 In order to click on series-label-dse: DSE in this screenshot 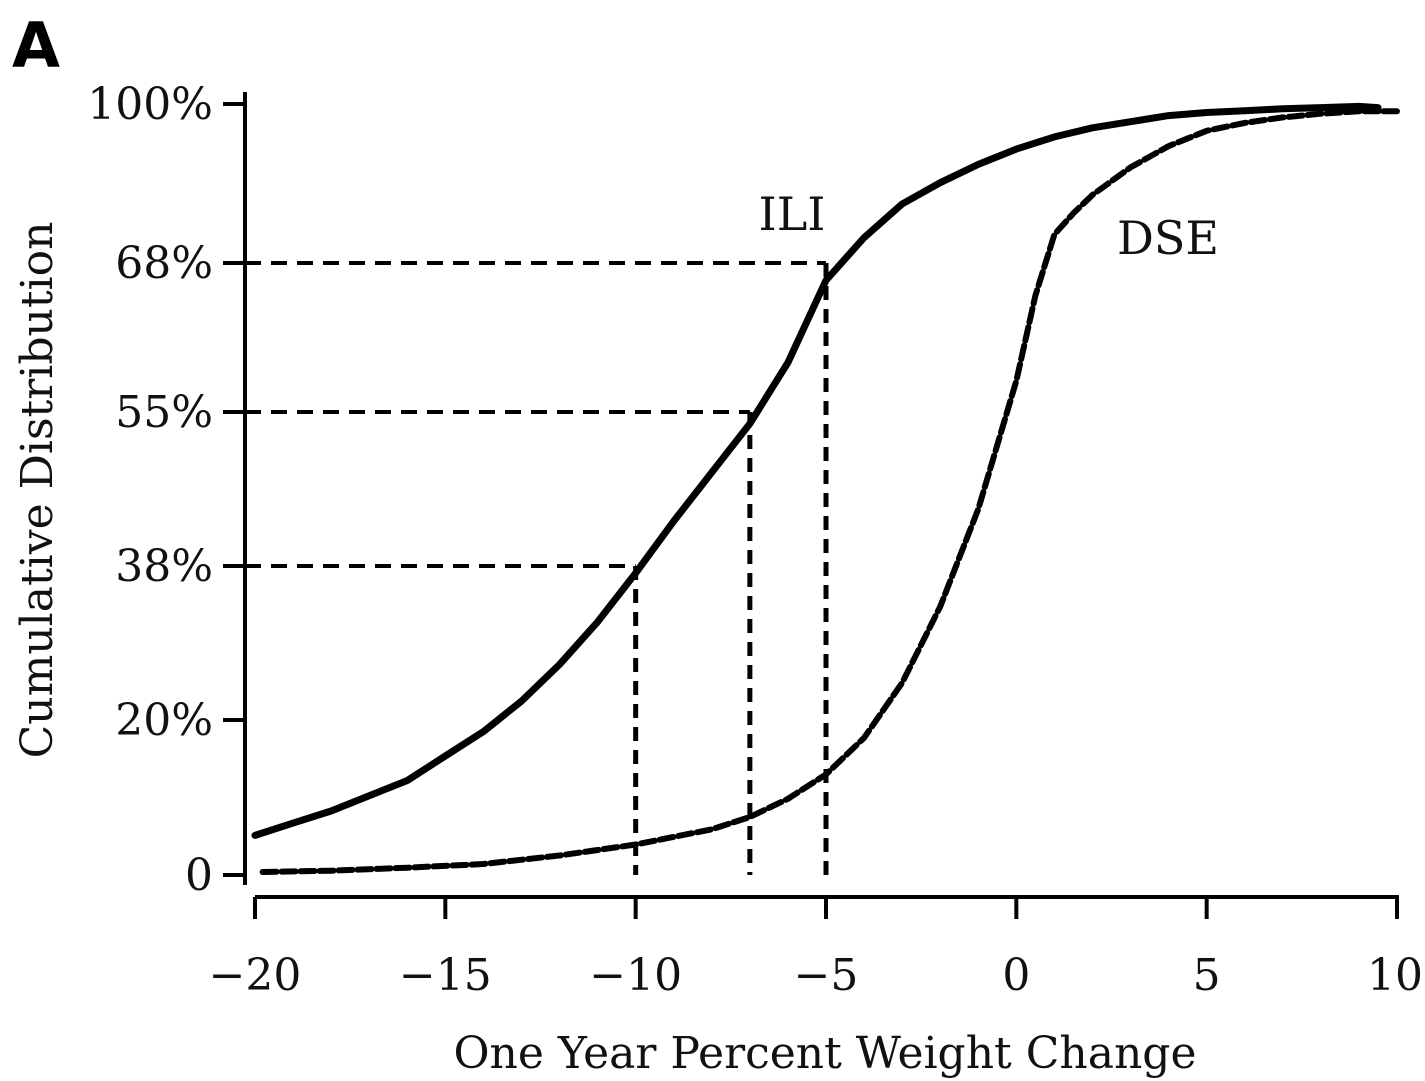, I will do `click(1168, 238)`.